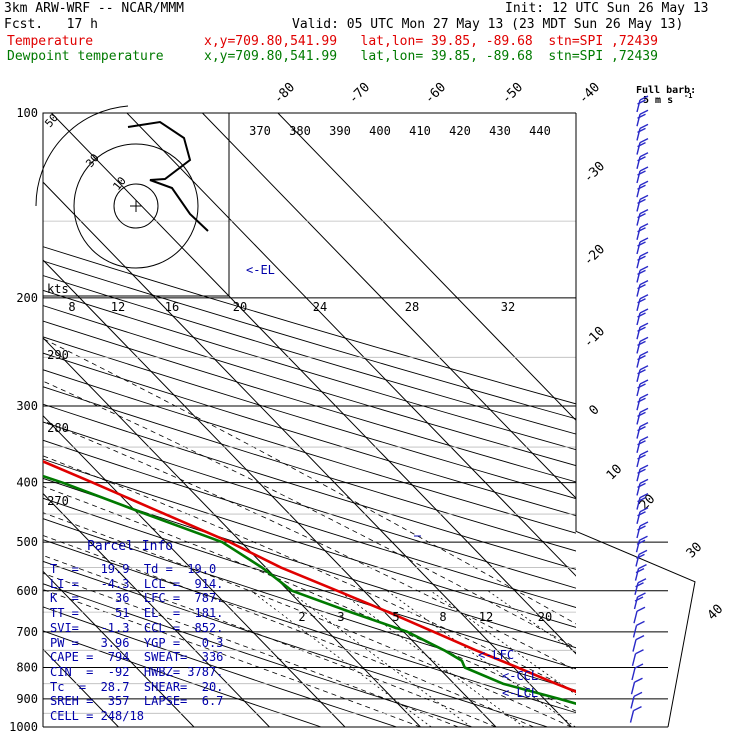 The height and width of the screenshot is (740, 740). I want to click on mixing-ratio-label: 20, so click(545, 617).